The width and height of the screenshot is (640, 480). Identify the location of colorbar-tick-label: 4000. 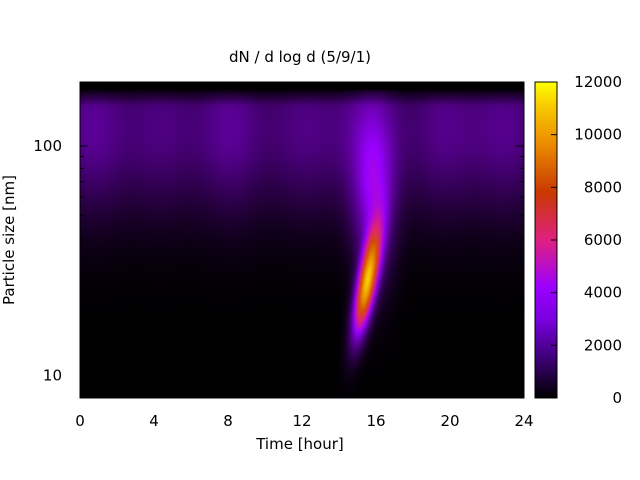
(603, 293).